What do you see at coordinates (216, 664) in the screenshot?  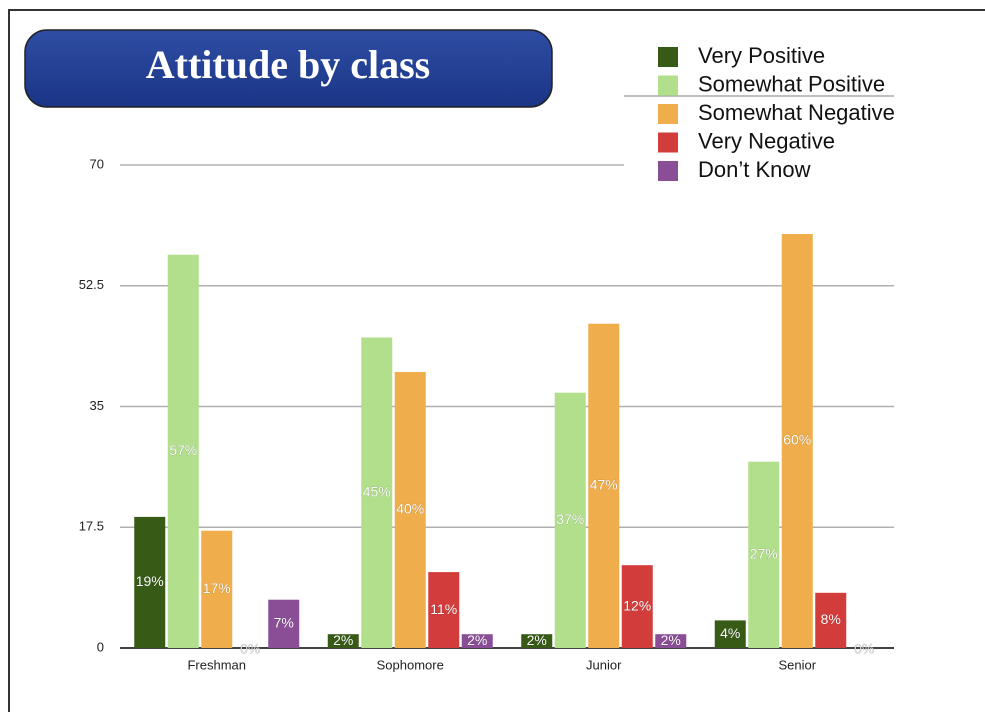 I see `x-tick-label: Freshman` at bounding box center [216, 664].